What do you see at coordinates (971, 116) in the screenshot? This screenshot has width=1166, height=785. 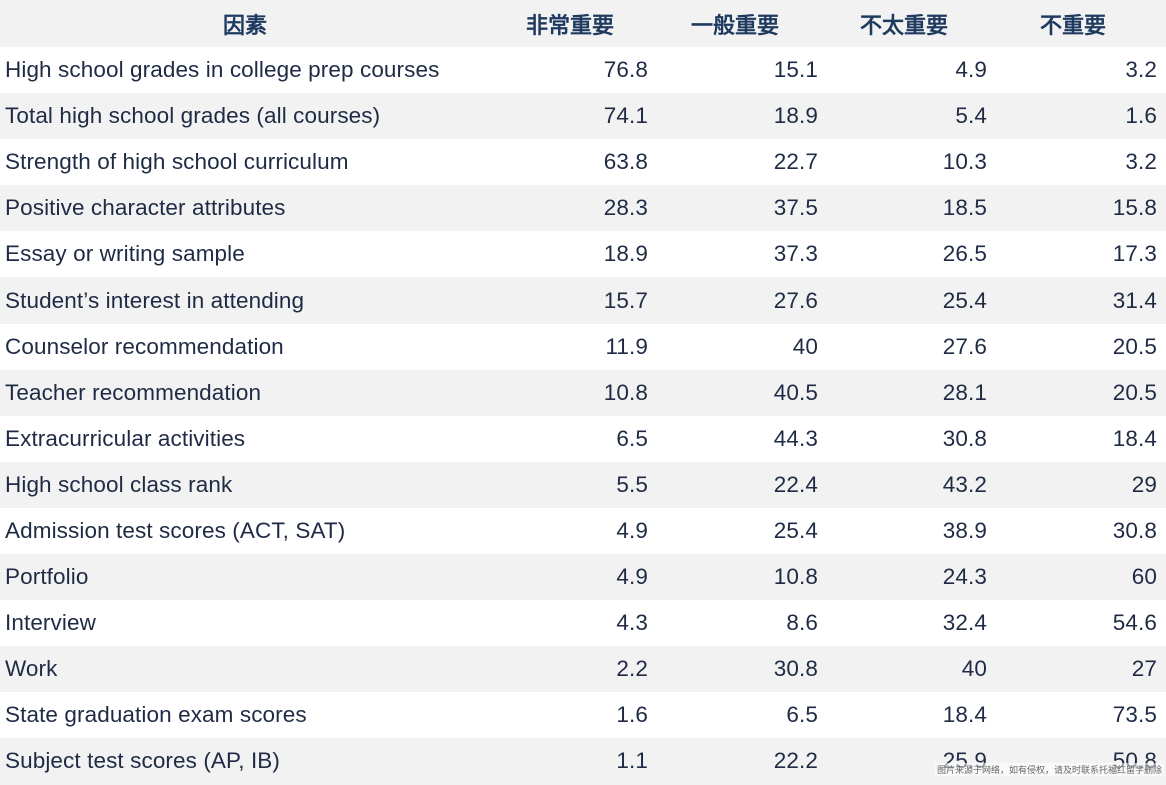 I see `slightly-important-cell: 5.4` at bounding box center [971, 116].